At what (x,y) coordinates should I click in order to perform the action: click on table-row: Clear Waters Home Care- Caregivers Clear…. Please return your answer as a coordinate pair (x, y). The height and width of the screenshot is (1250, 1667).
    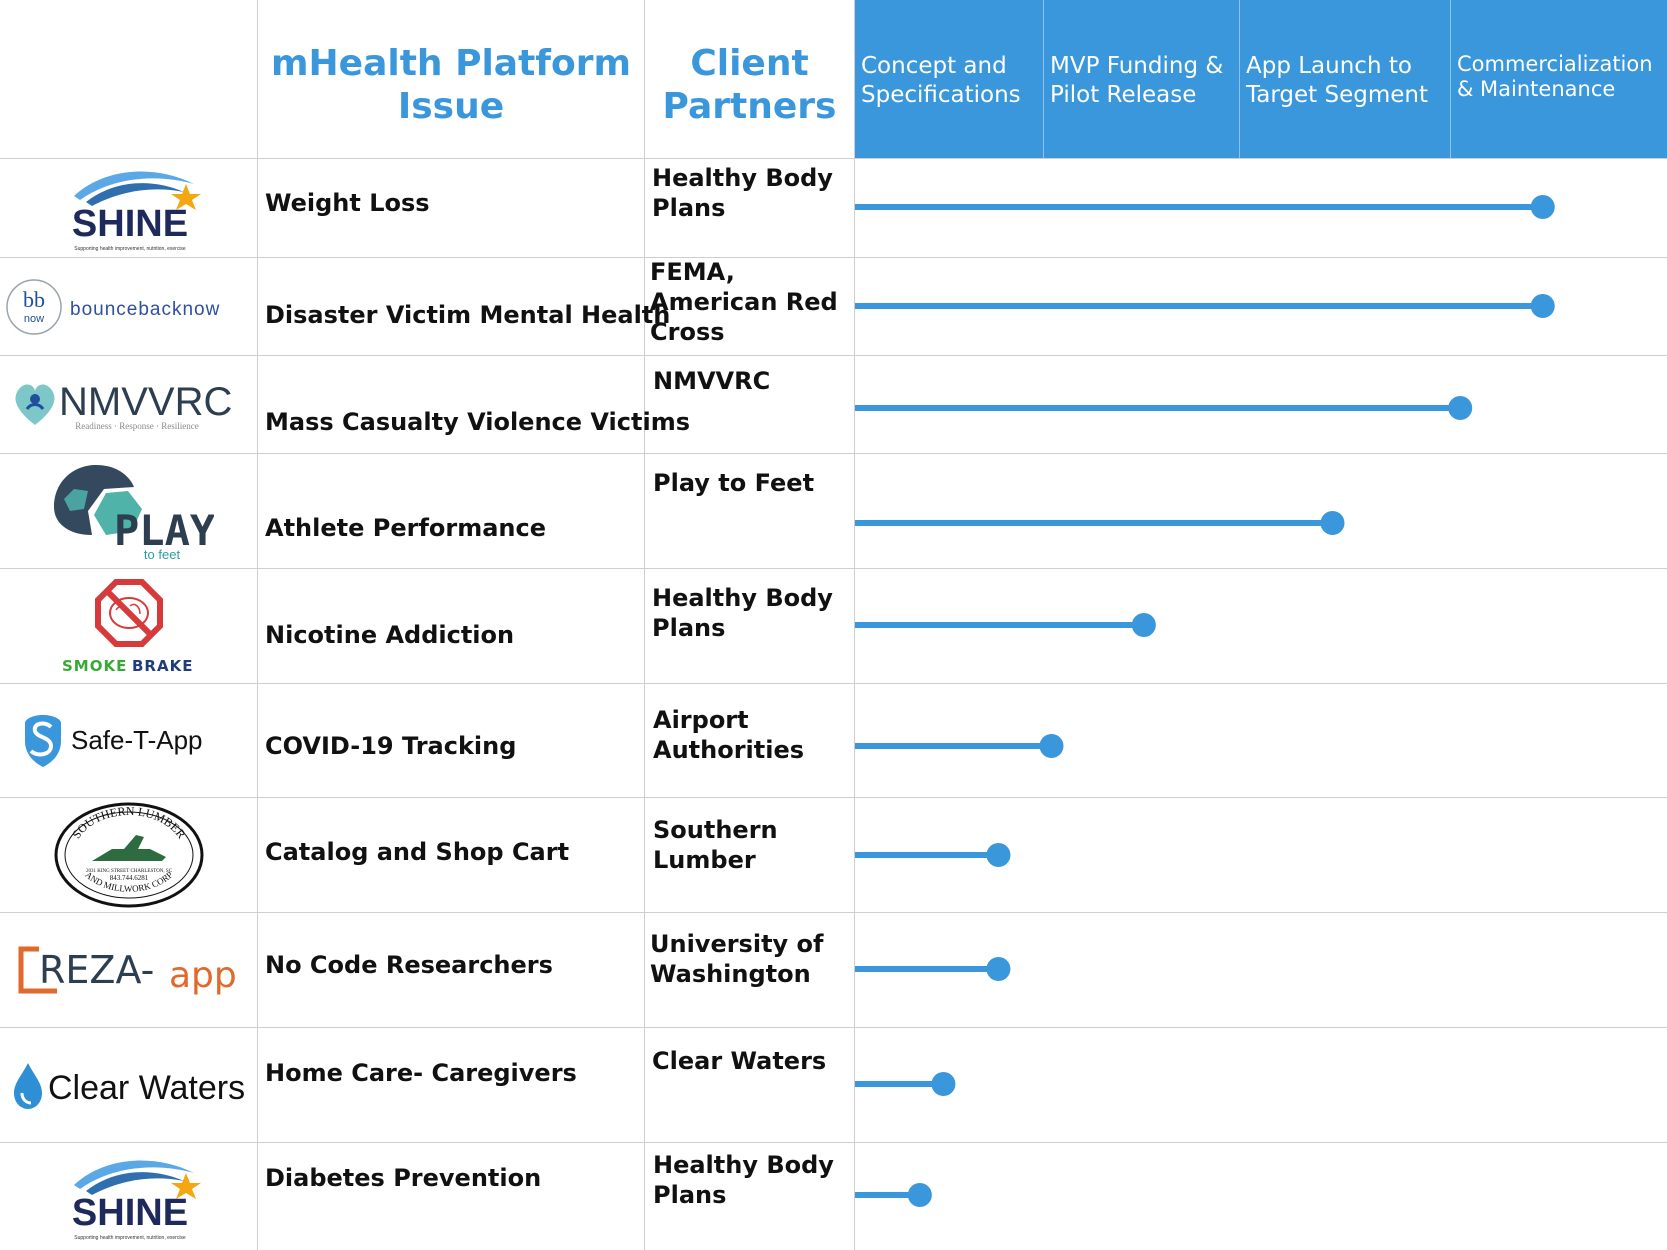
    Looking at the image, I should click on (833, 1084).